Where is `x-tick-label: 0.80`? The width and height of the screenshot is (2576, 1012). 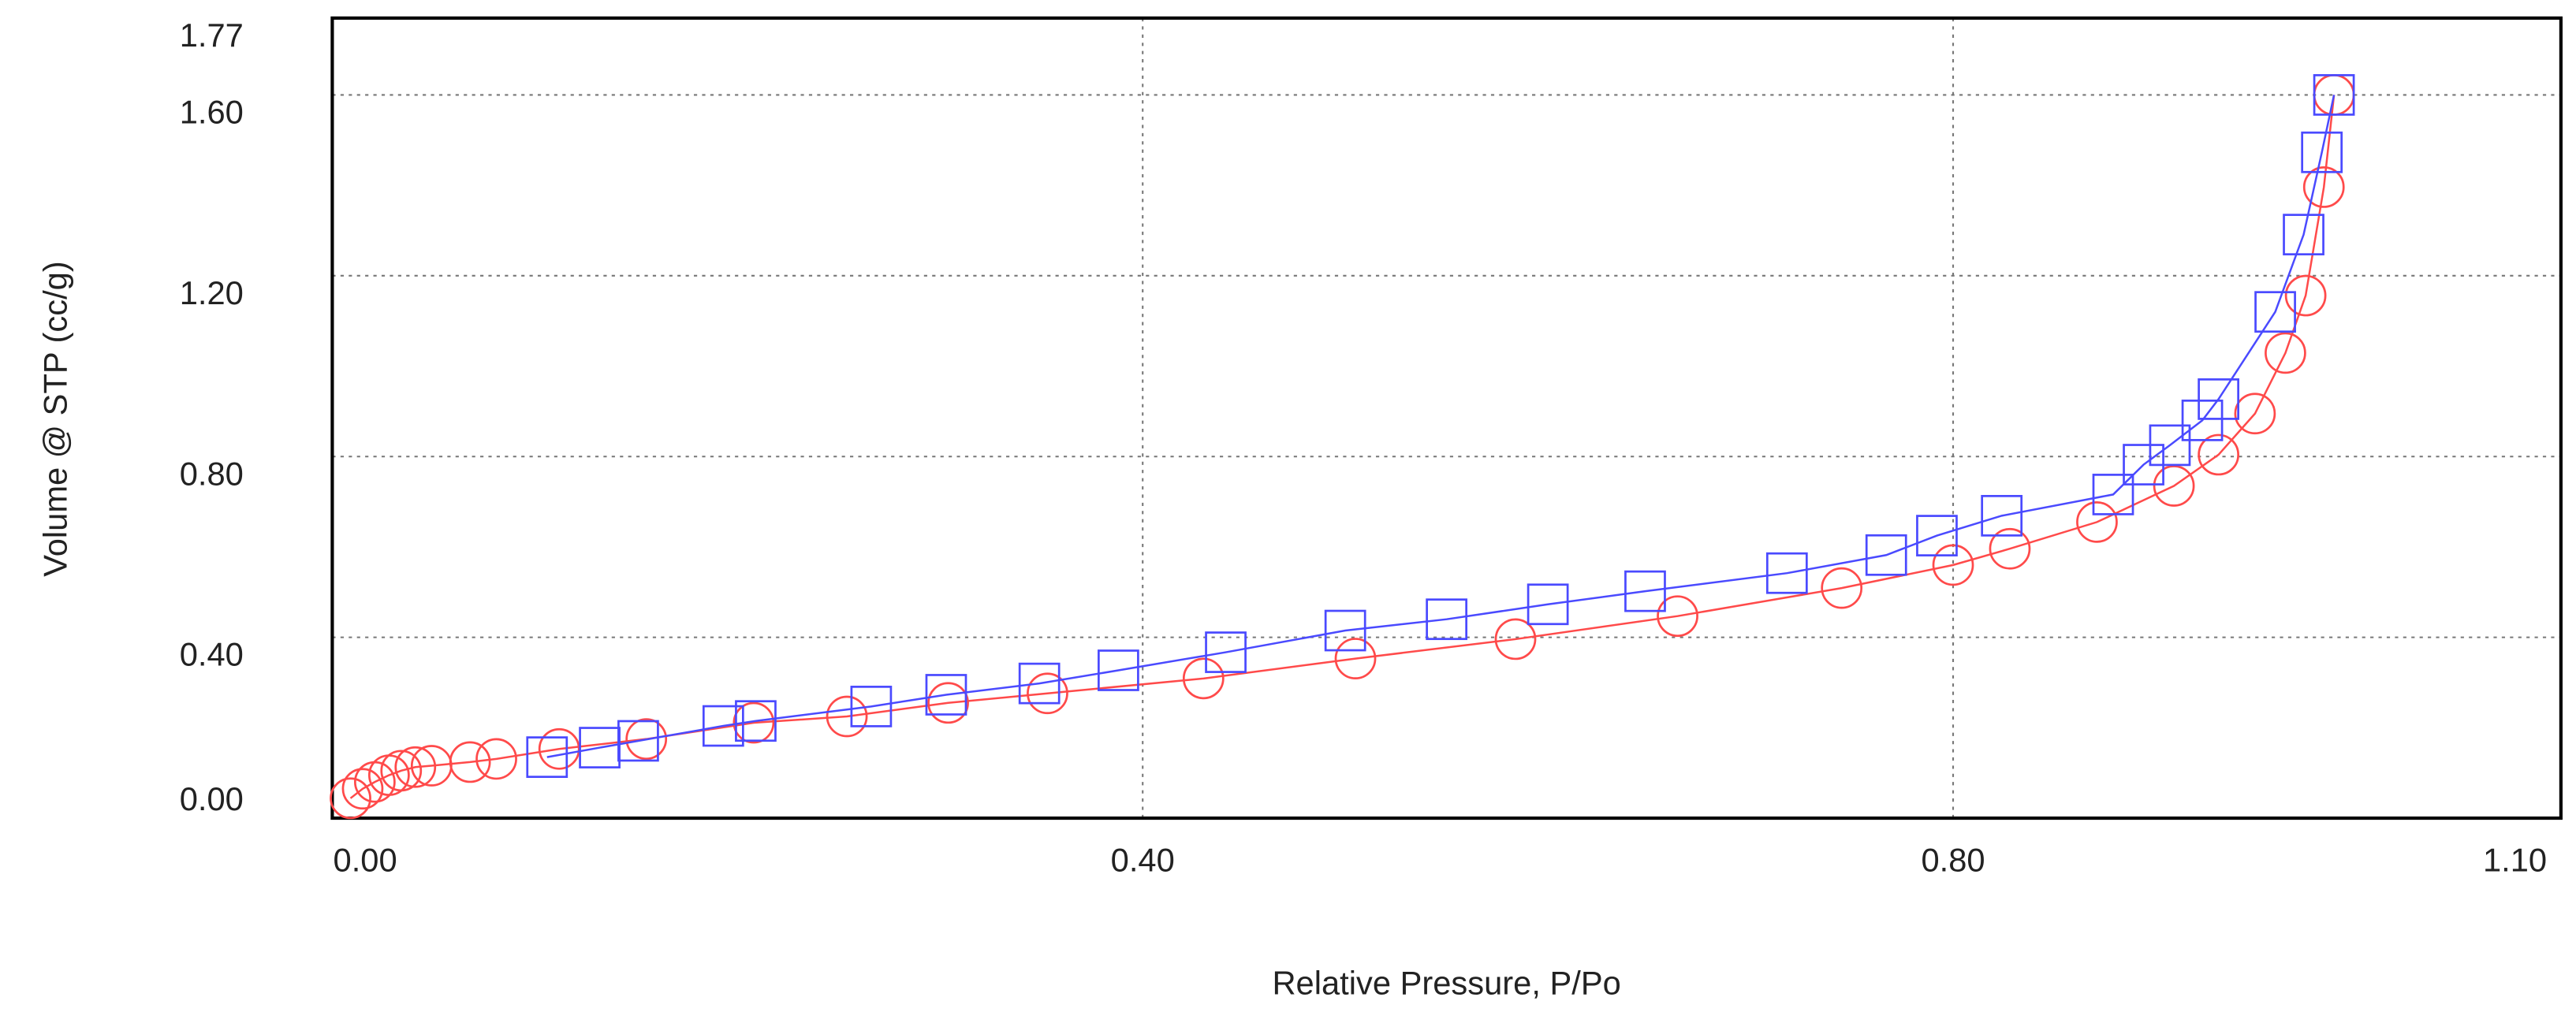
x-tick-label: 0.80 is located at coordinates (1953, 860).